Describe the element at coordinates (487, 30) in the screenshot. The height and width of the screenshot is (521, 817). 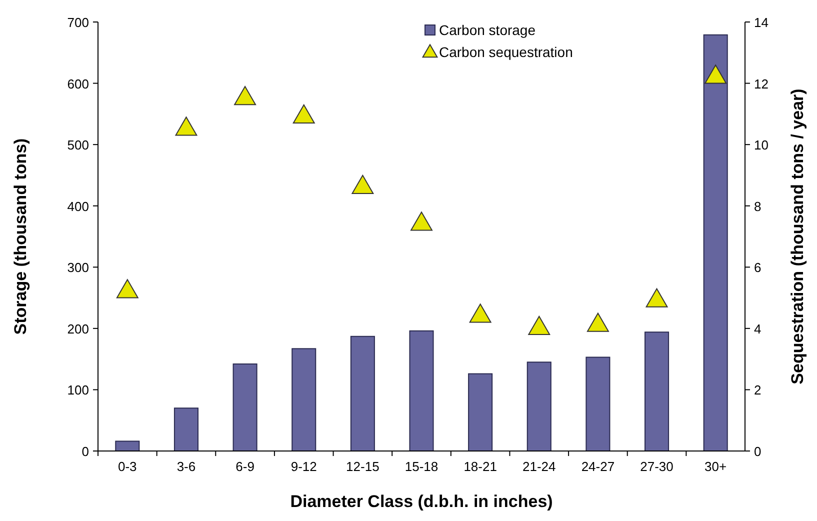
I see `legend-label: Carbon storage` at that location.